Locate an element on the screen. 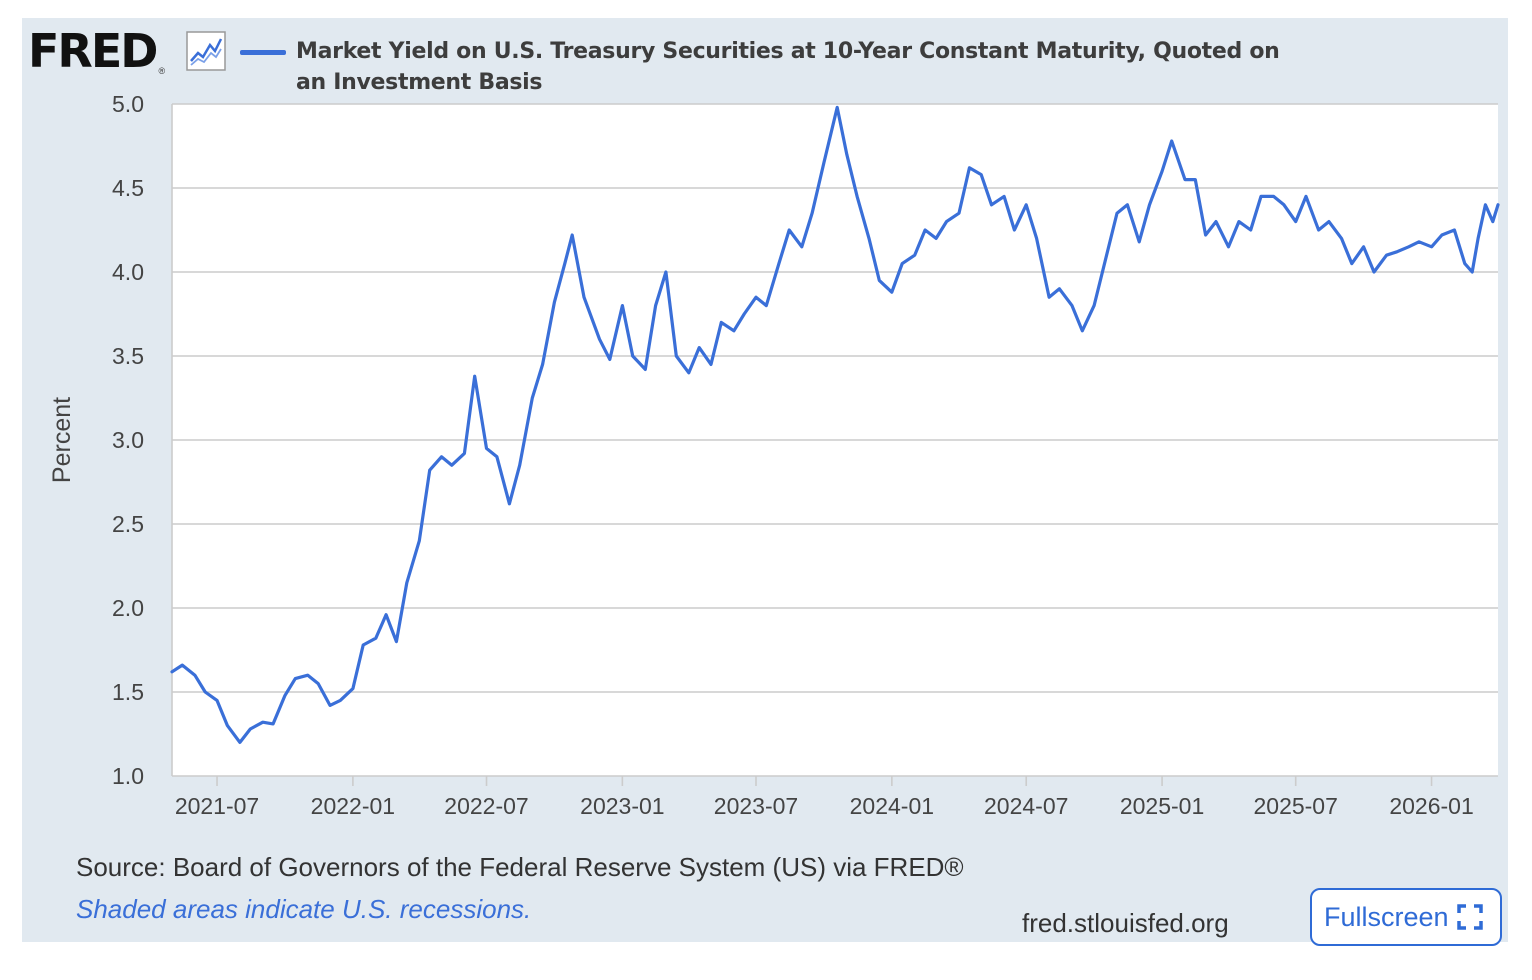  y-axis-ticks: 1.0 1.5 2.0 2.5 3.0 3.5 4.0 4.5 5.0 is located at coordinates (128, 440).